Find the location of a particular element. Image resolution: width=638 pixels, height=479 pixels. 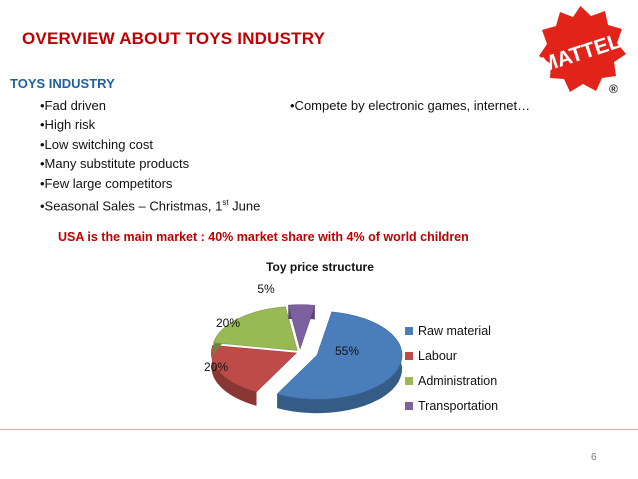

seasonal-suffix: June is located at coordinates (244, 206).